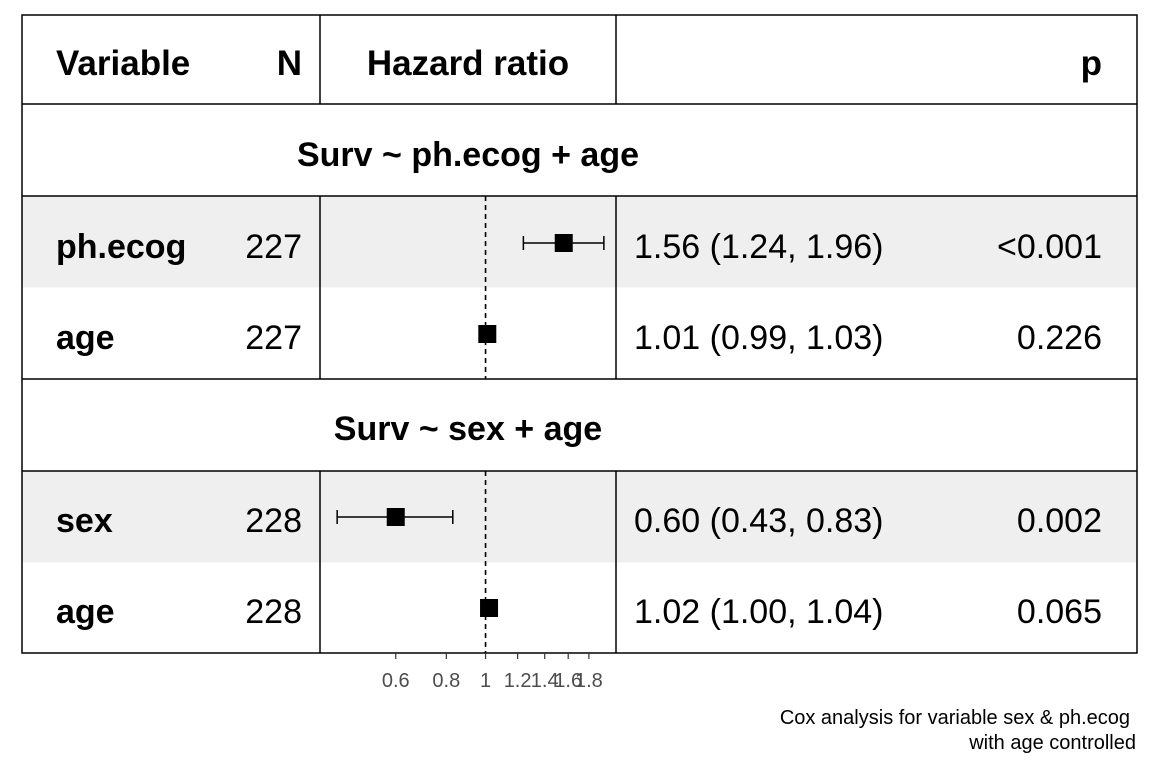 This screenshot has height=768, width=1152. What do you see at coordinates (123, 63) in the screenshot?
I see `header-variable: Variable` at bounding box center [123, 63].